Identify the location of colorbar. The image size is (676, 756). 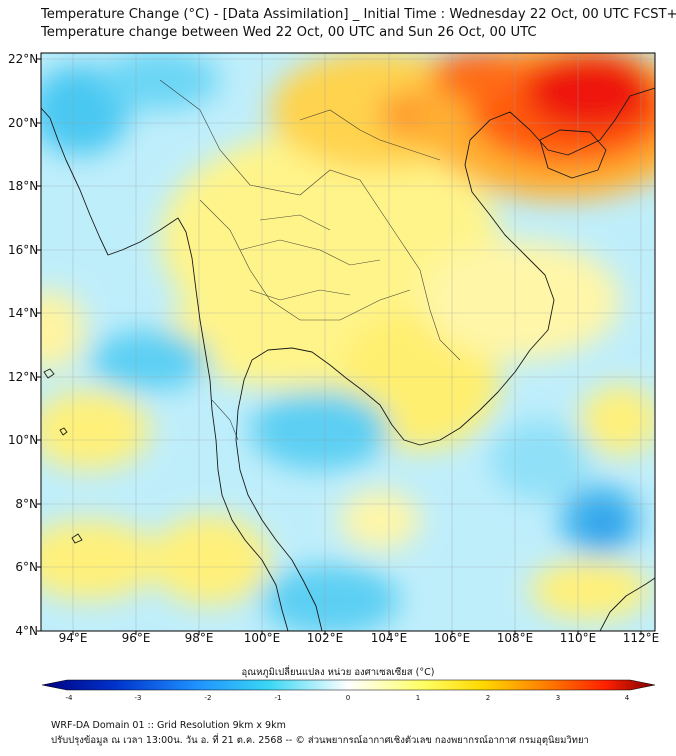
(348, 685).